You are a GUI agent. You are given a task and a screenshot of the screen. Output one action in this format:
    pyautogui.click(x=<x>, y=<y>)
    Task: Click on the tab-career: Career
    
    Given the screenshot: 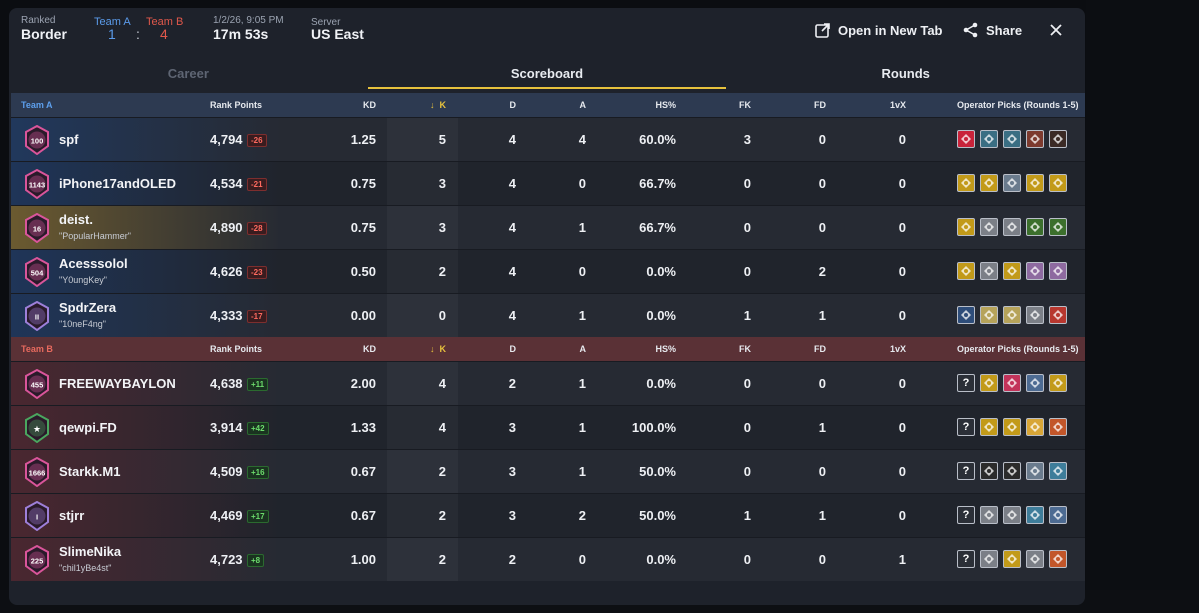 What is the action you would take?
    pyautogui.click(x=188, y=73)
    